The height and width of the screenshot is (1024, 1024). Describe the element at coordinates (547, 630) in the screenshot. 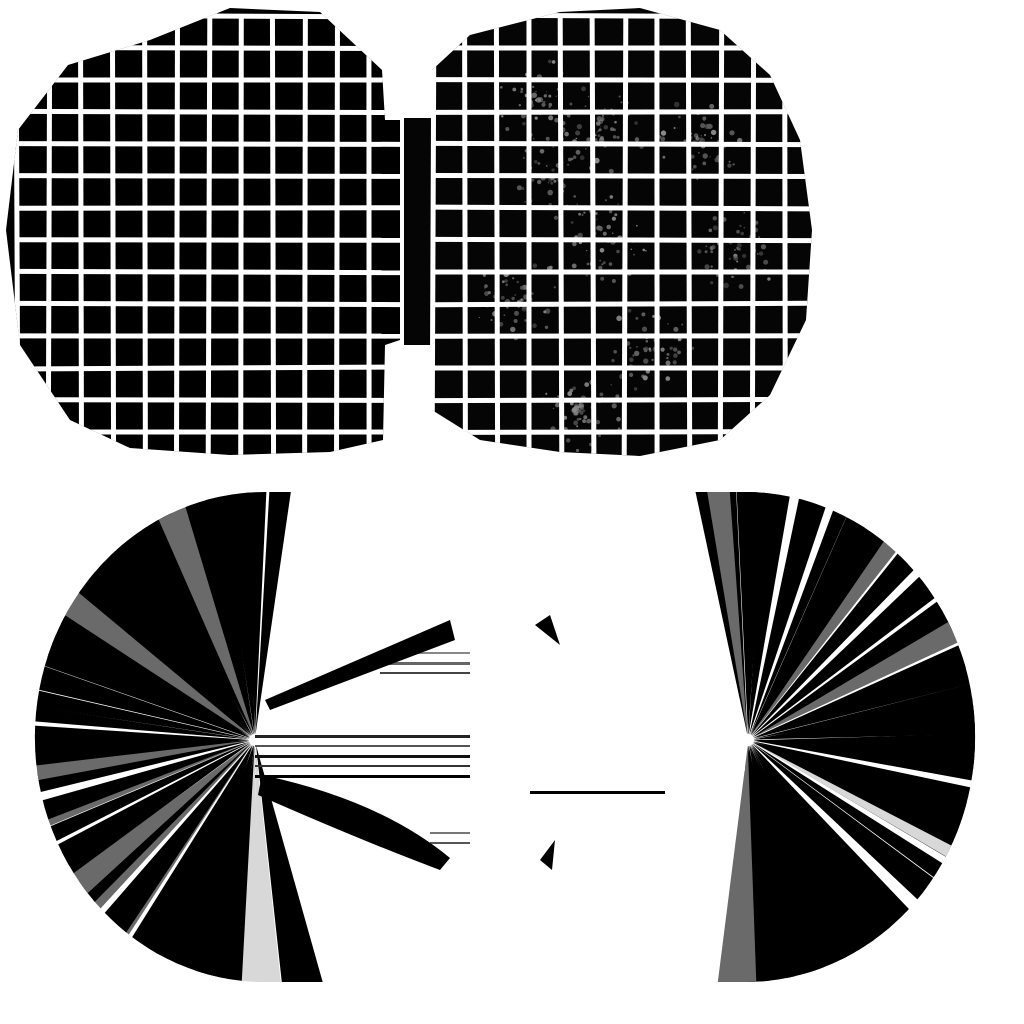

I see `radial-disc-right-fragment` at that location.